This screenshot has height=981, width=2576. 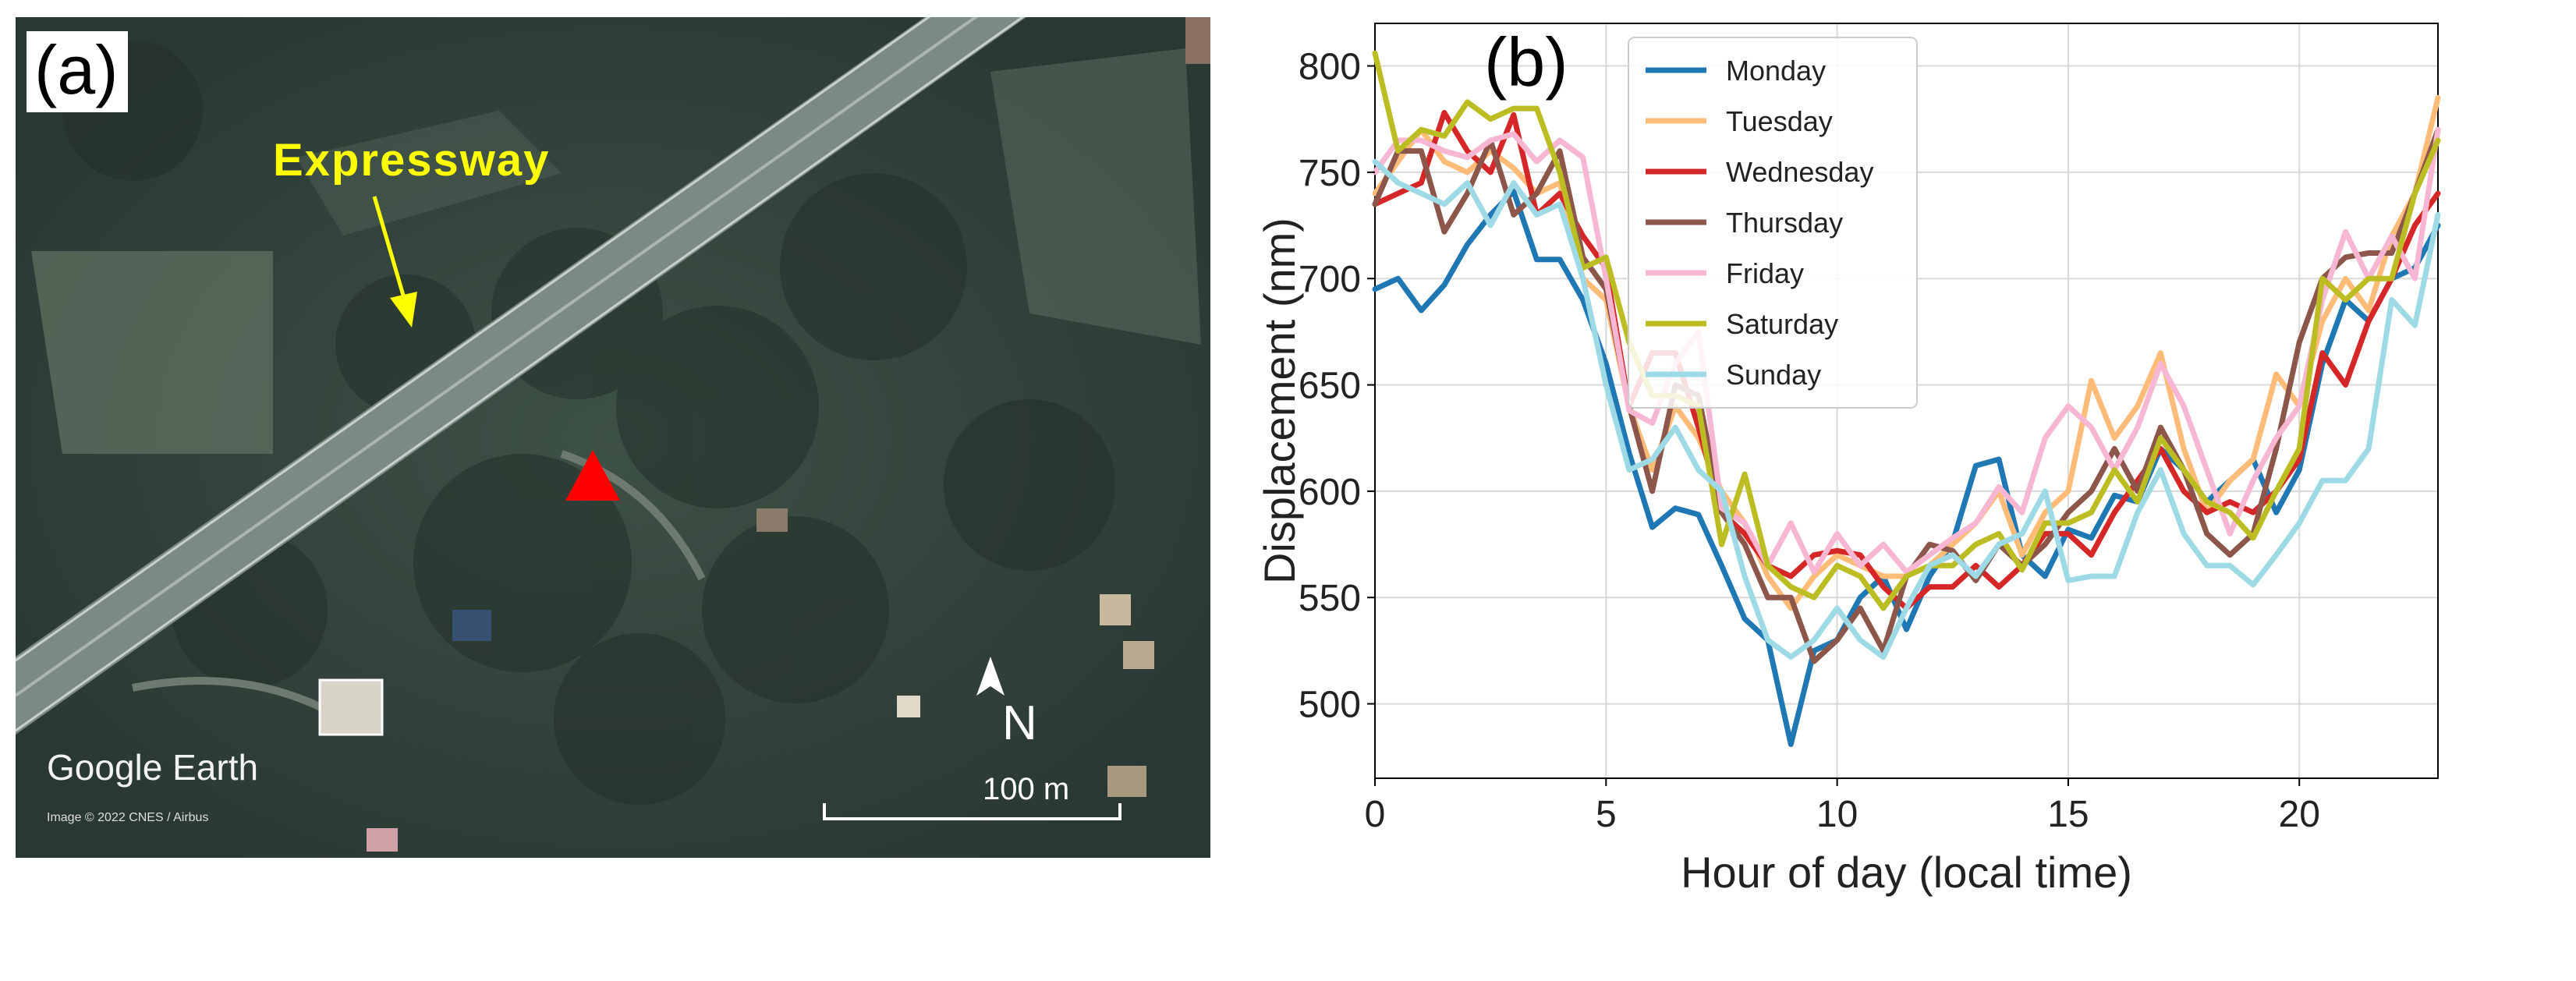 What do you see at coordinates (2068, 814) in the screenshot?
I see `x-tick-label: 15` at bounding box center [2068, 814].